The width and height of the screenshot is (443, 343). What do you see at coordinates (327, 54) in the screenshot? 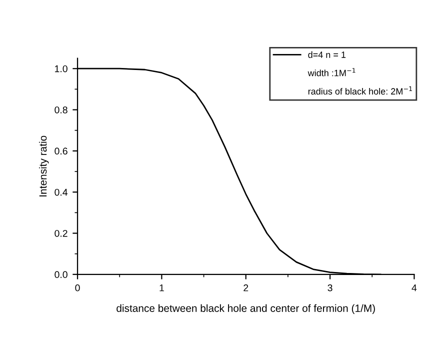
I see `legend-label: d=4 n = 1` at bounding box center [327, 54].